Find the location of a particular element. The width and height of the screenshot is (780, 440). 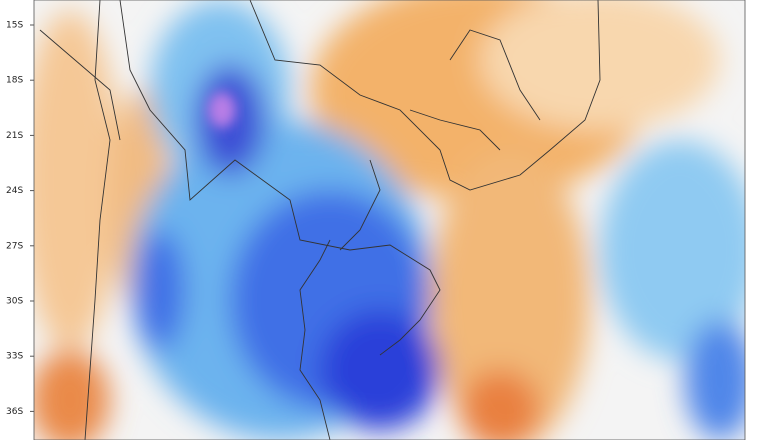

latitude-label: 18S is located at coordinates (14, 81).